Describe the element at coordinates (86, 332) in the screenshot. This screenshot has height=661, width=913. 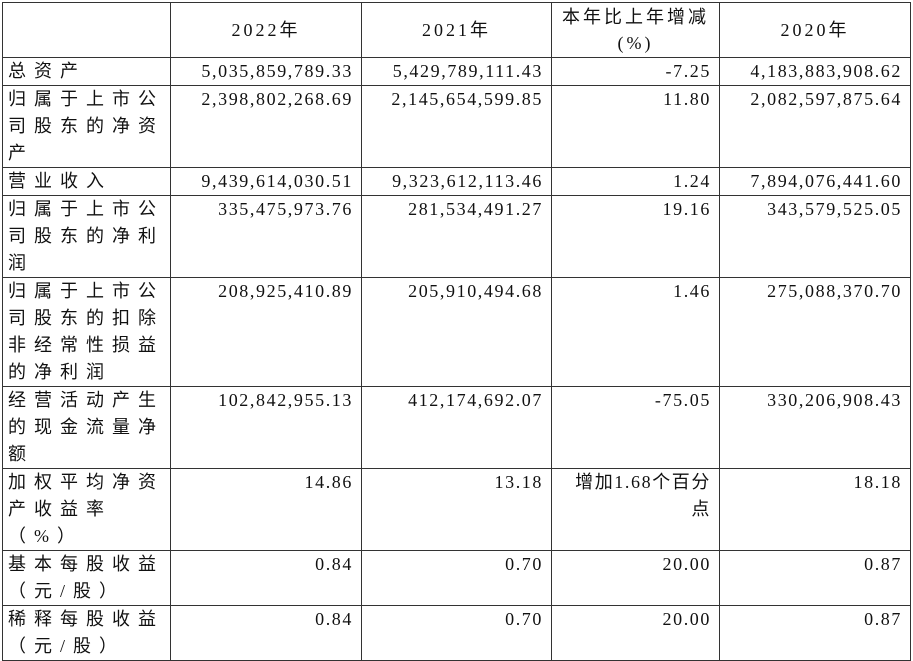
I see `row-label: 归属于上市公司股东的扣除非经常性损益的净利润` at that location.